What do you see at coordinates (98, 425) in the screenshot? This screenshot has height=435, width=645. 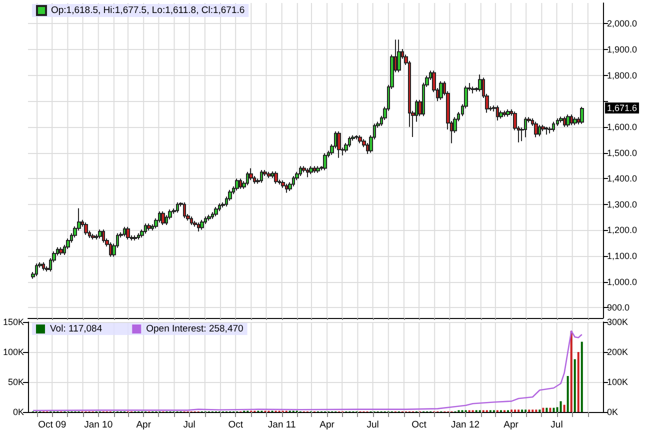 I see `x-tick-label: Jan 10` at bounding box center [98, 425].